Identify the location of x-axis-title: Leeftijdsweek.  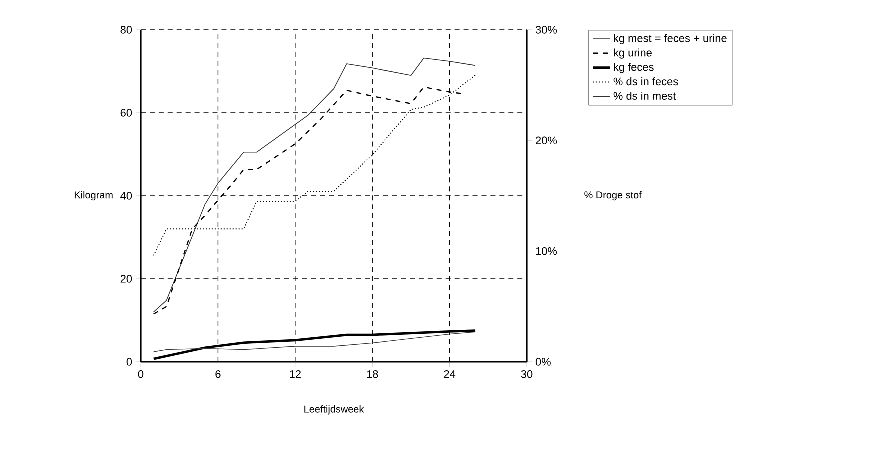
(334, 410).